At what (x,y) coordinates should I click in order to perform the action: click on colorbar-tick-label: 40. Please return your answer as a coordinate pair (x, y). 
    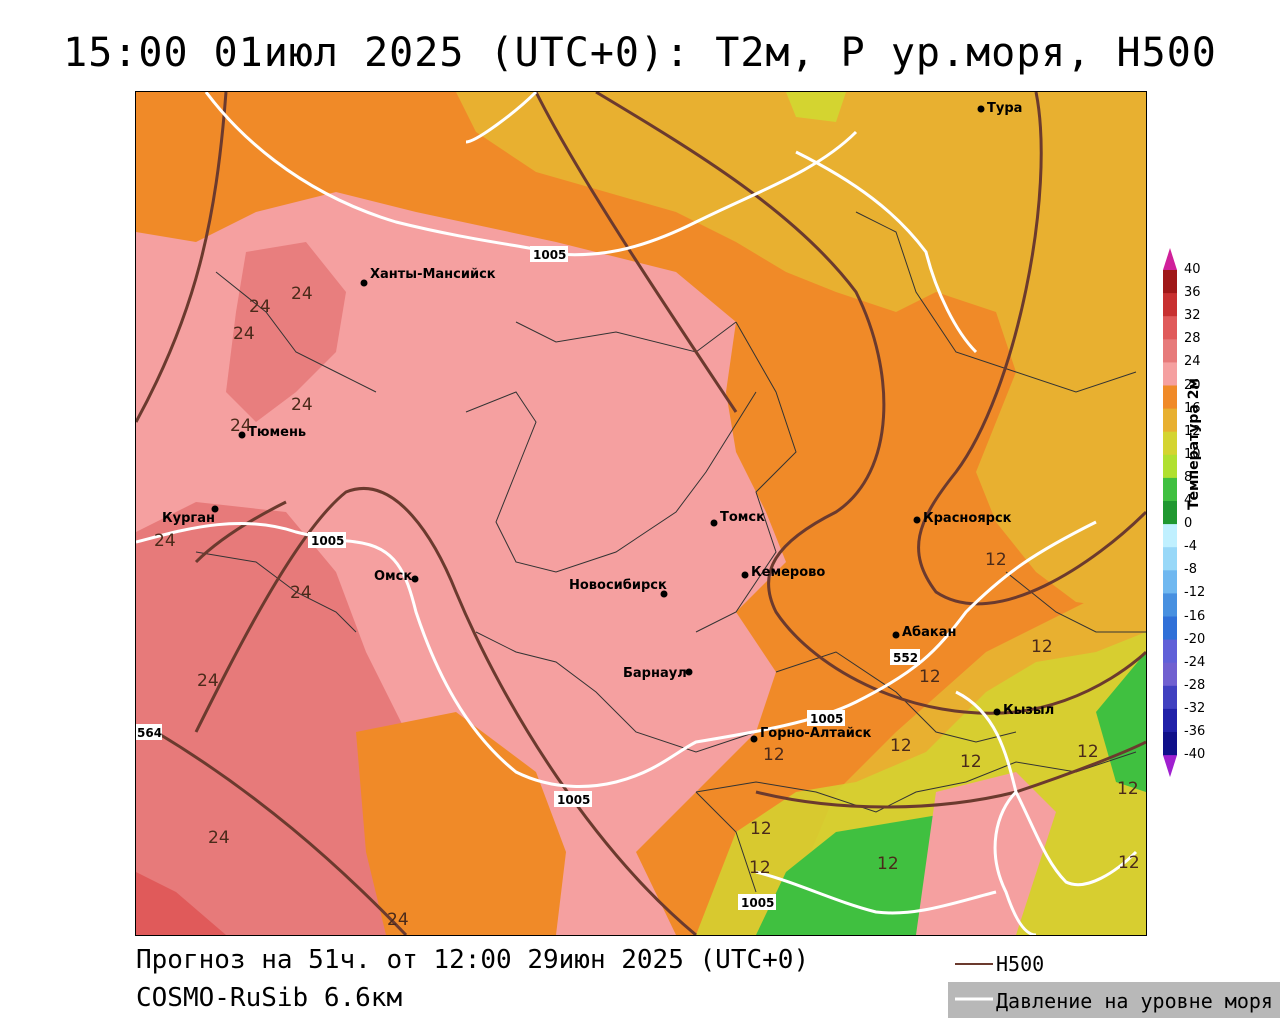
    Looking at the image, I should click on (1192, 269).